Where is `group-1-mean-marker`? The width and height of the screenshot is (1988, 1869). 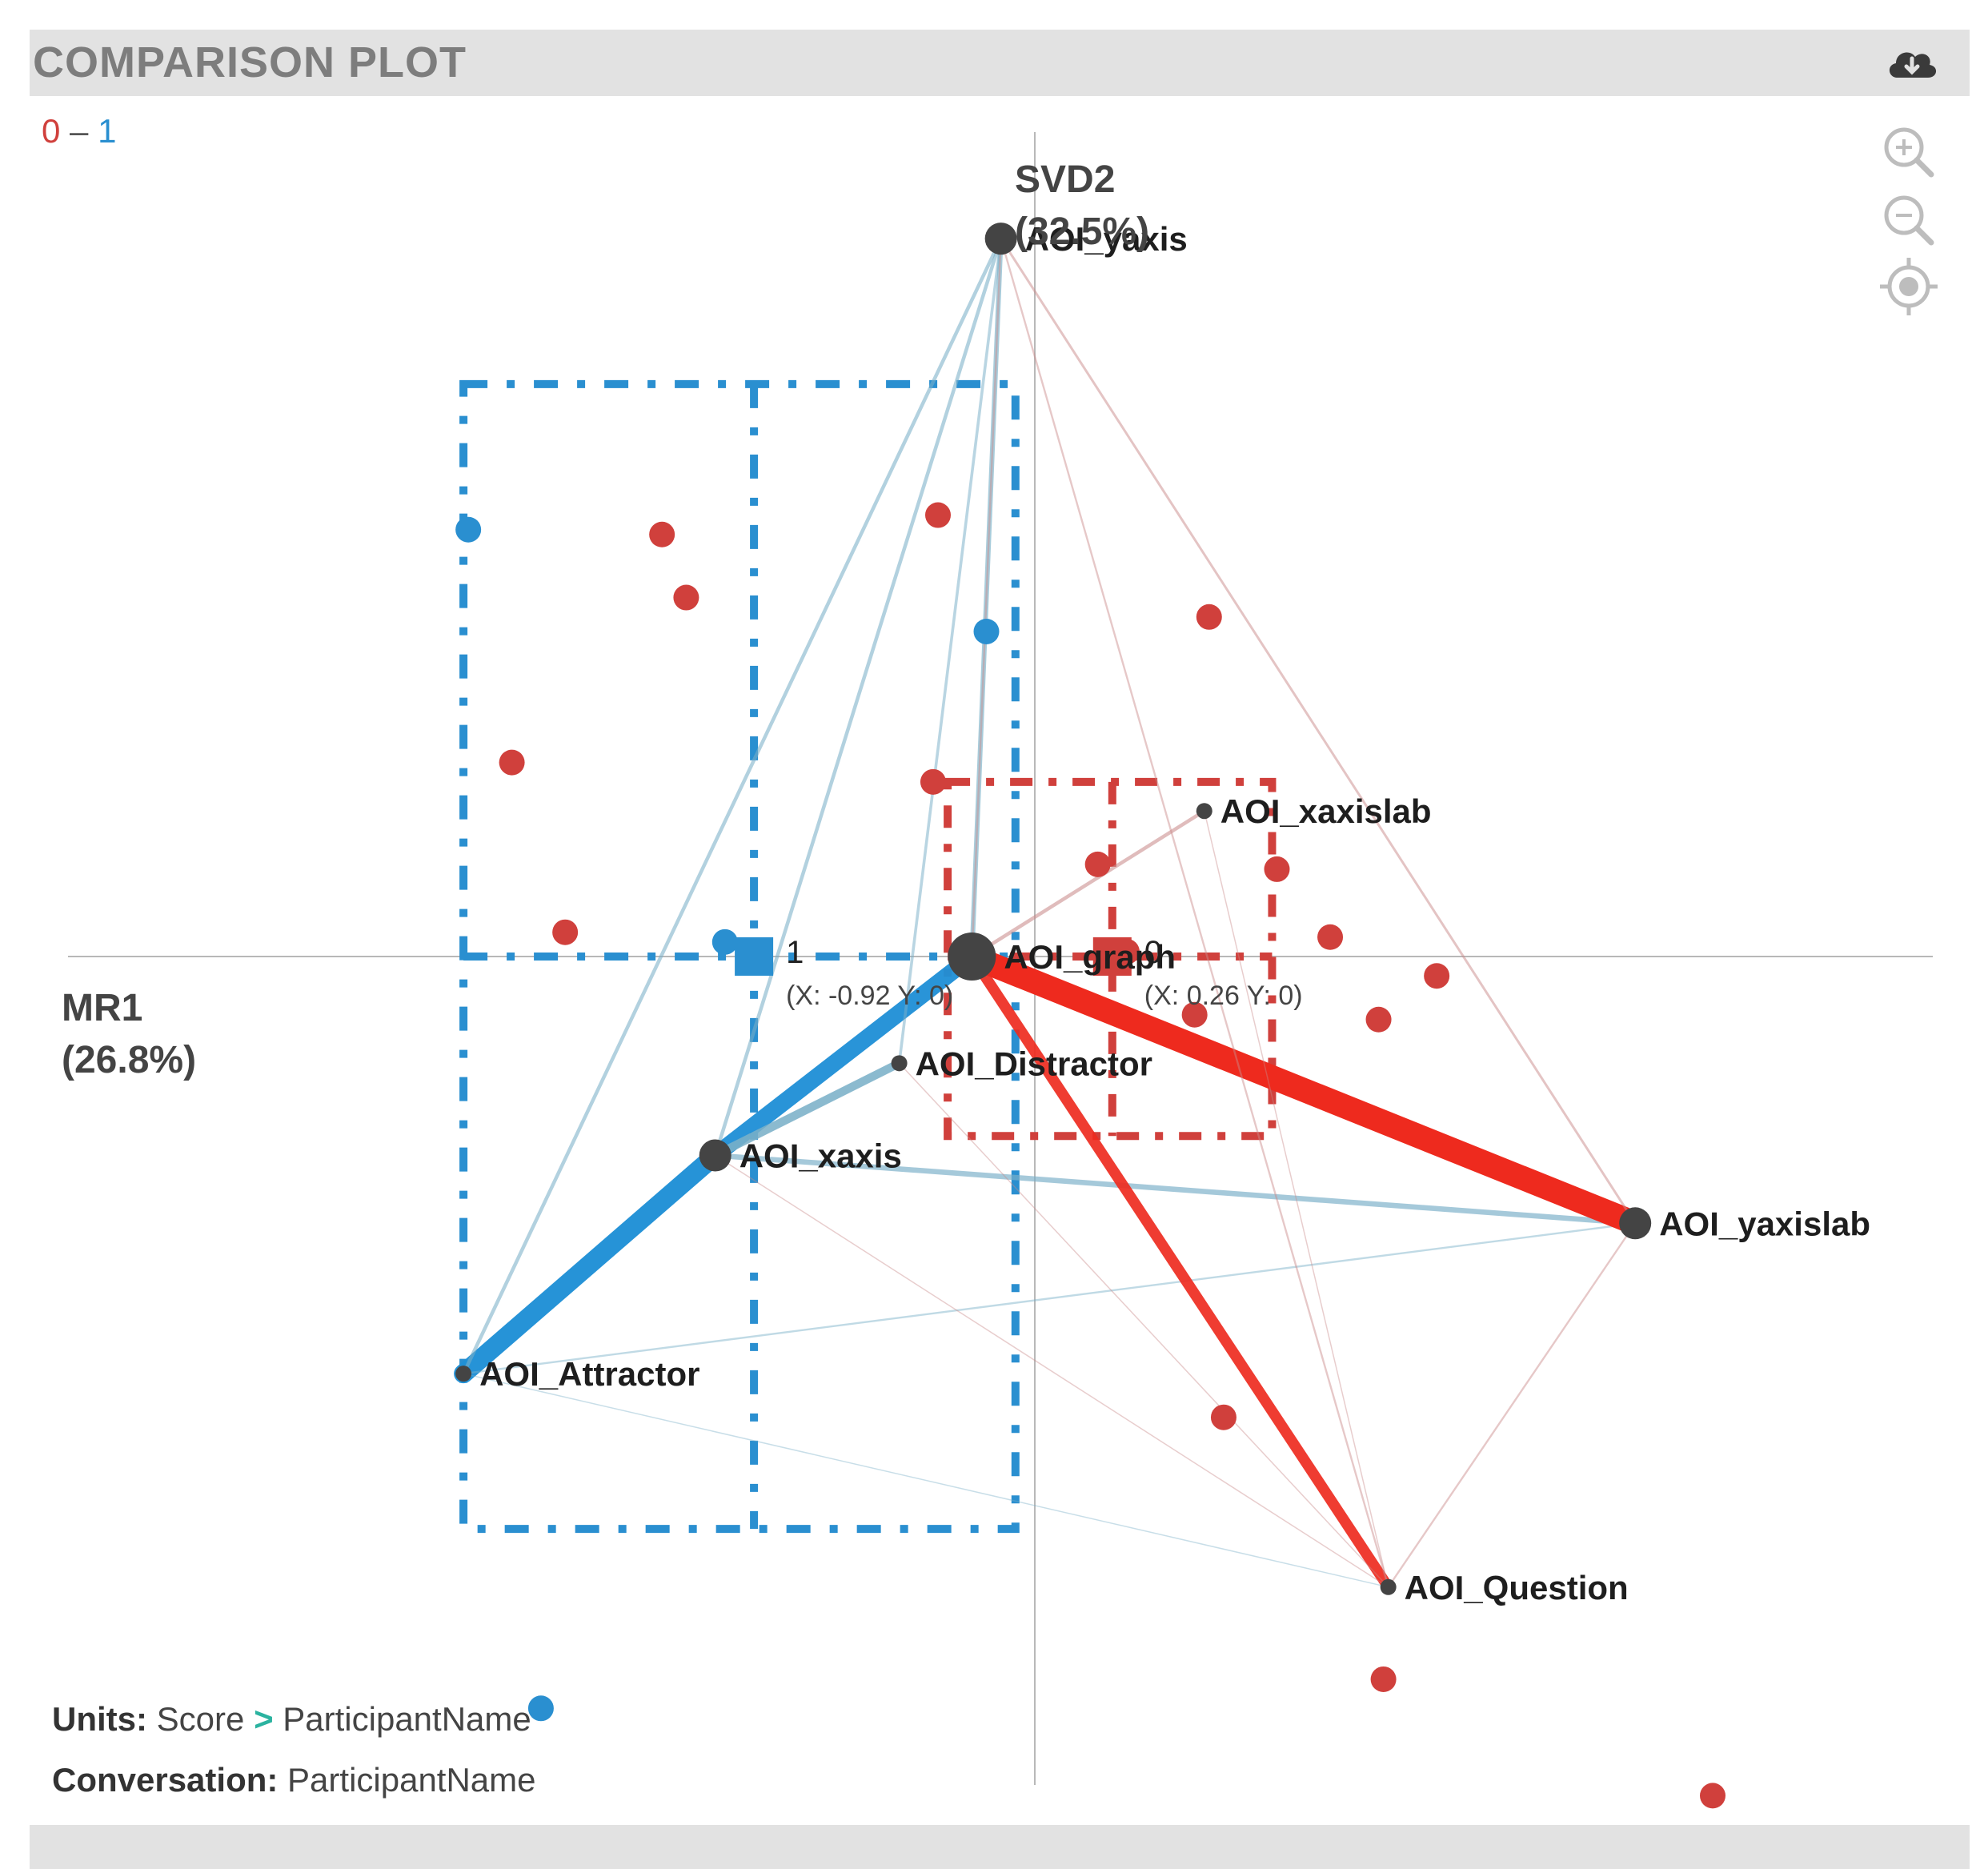 group-1-mean-marker is located at coordinates (755, 957).